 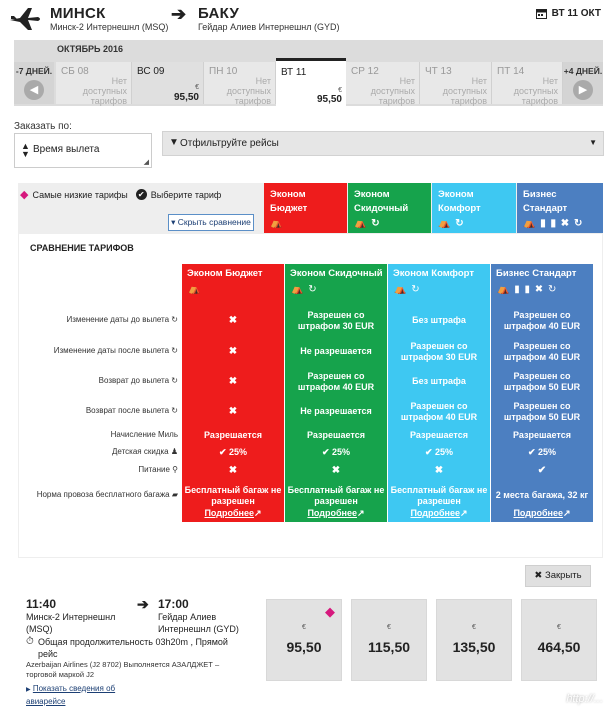 I want to click on close-comparison-button: ✖ Закрыть, so click(x=558, y=576).